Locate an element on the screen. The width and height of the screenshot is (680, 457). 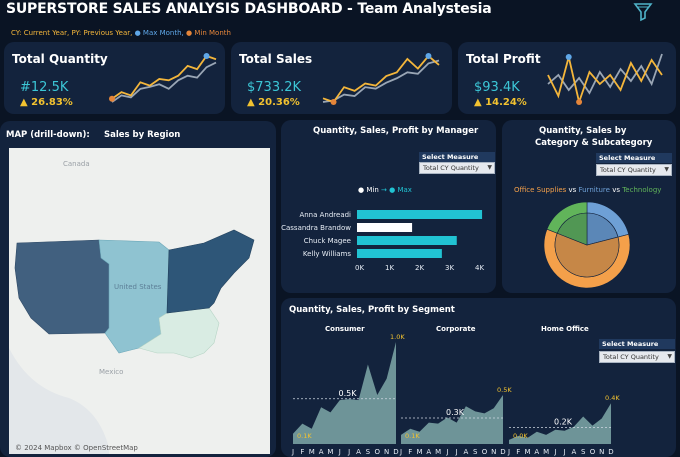
label-canada: Canada is located at coordinates (76, 164).